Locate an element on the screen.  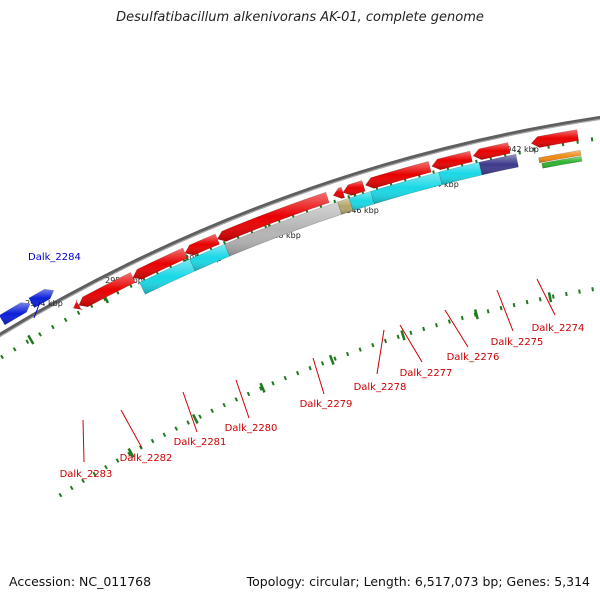
kbp-tick-label: 2948 kbp is located at coordinates (282, 235).